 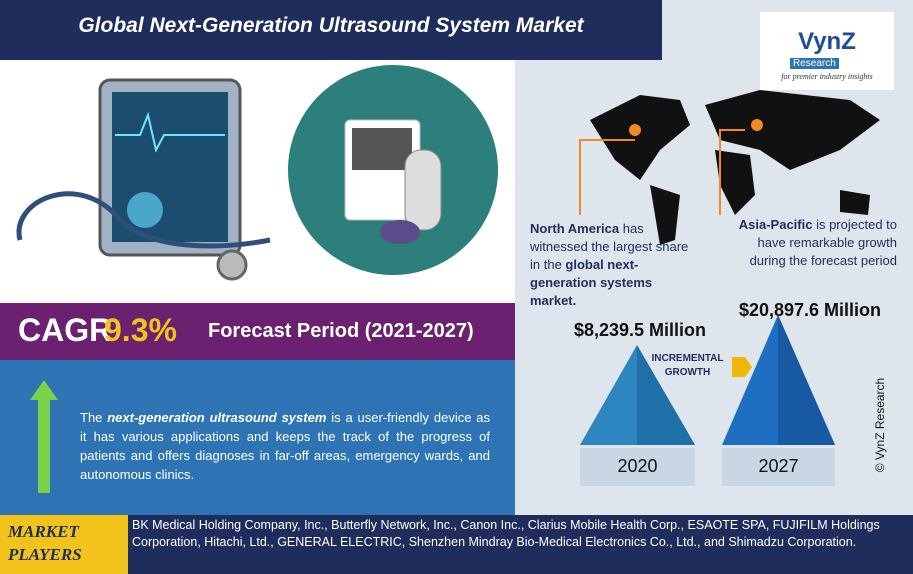 I want to click on region-name: Asia-Pacific, so click(x=775, y=224).